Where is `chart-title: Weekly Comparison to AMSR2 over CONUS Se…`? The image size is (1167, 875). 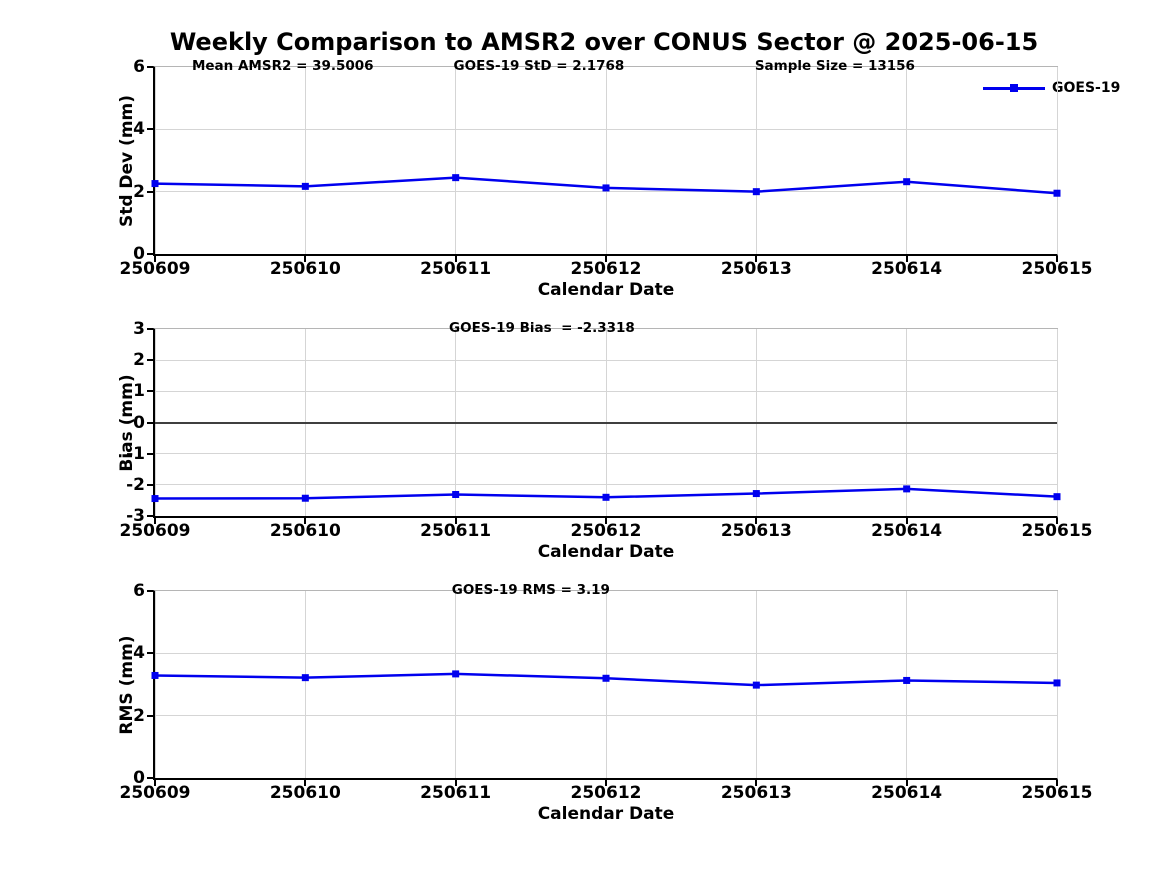 chart-title: Weekly Comparison to AMSR2 over CONUS Se… is located at coordinates (604, 42).